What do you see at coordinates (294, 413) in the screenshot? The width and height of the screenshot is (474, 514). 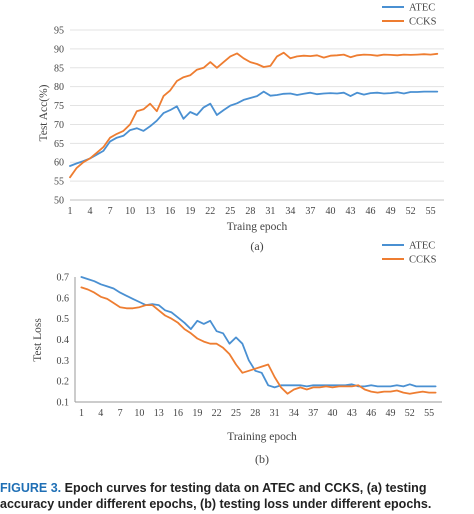 I see `b-x-tick-label: 34` at bounding box center [294, 413].